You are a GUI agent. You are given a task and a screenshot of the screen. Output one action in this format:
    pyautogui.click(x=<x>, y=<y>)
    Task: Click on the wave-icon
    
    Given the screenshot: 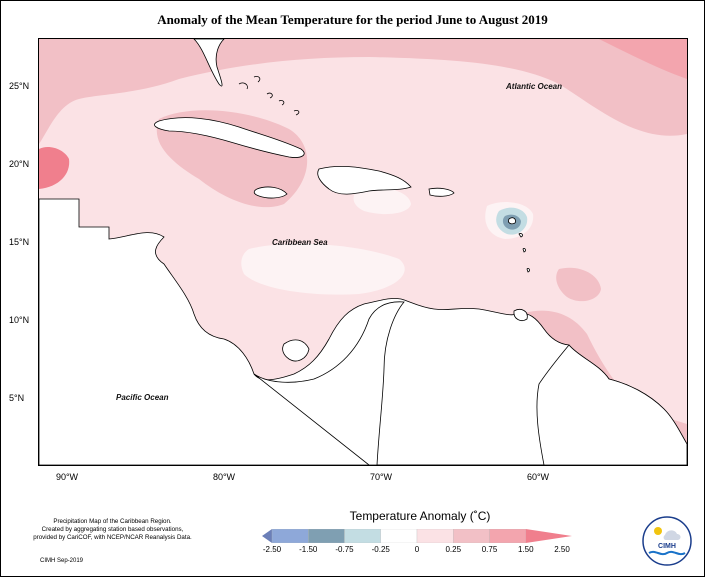 What is the action you would take?
    pyautogui.click(x=667, y=553)
    